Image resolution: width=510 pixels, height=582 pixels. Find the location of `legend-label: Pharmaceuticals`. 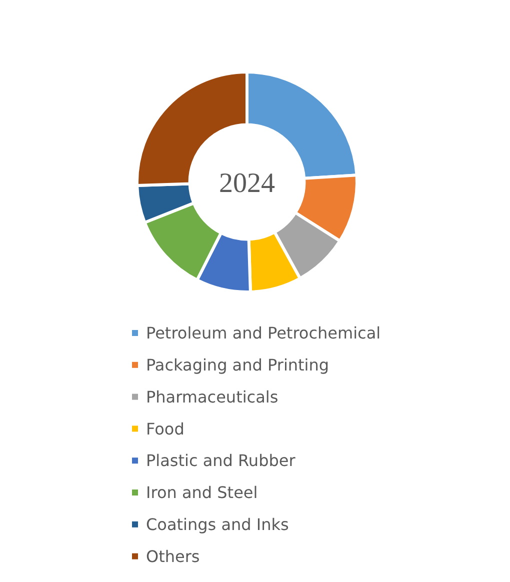

legend-label: Pharmaceuticals is located at coordinates (212, 396).